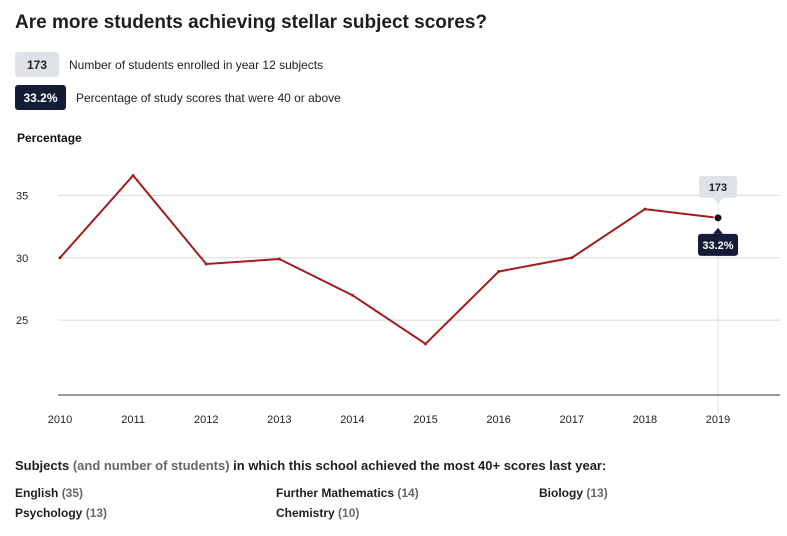  What do you see at coordinates (305, 513) in the screenshot?
I see `subject-name: Chemistry` at bounding box center [305, 513].